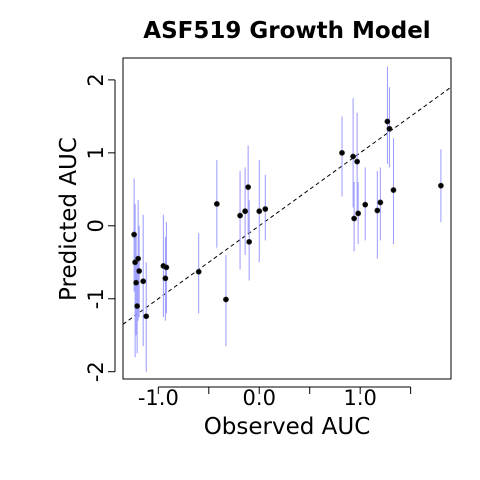 The width and height of the screenshot is (480, 480). I want to click on y-axis: -2 -1 0 1 2, so click(100, 227).